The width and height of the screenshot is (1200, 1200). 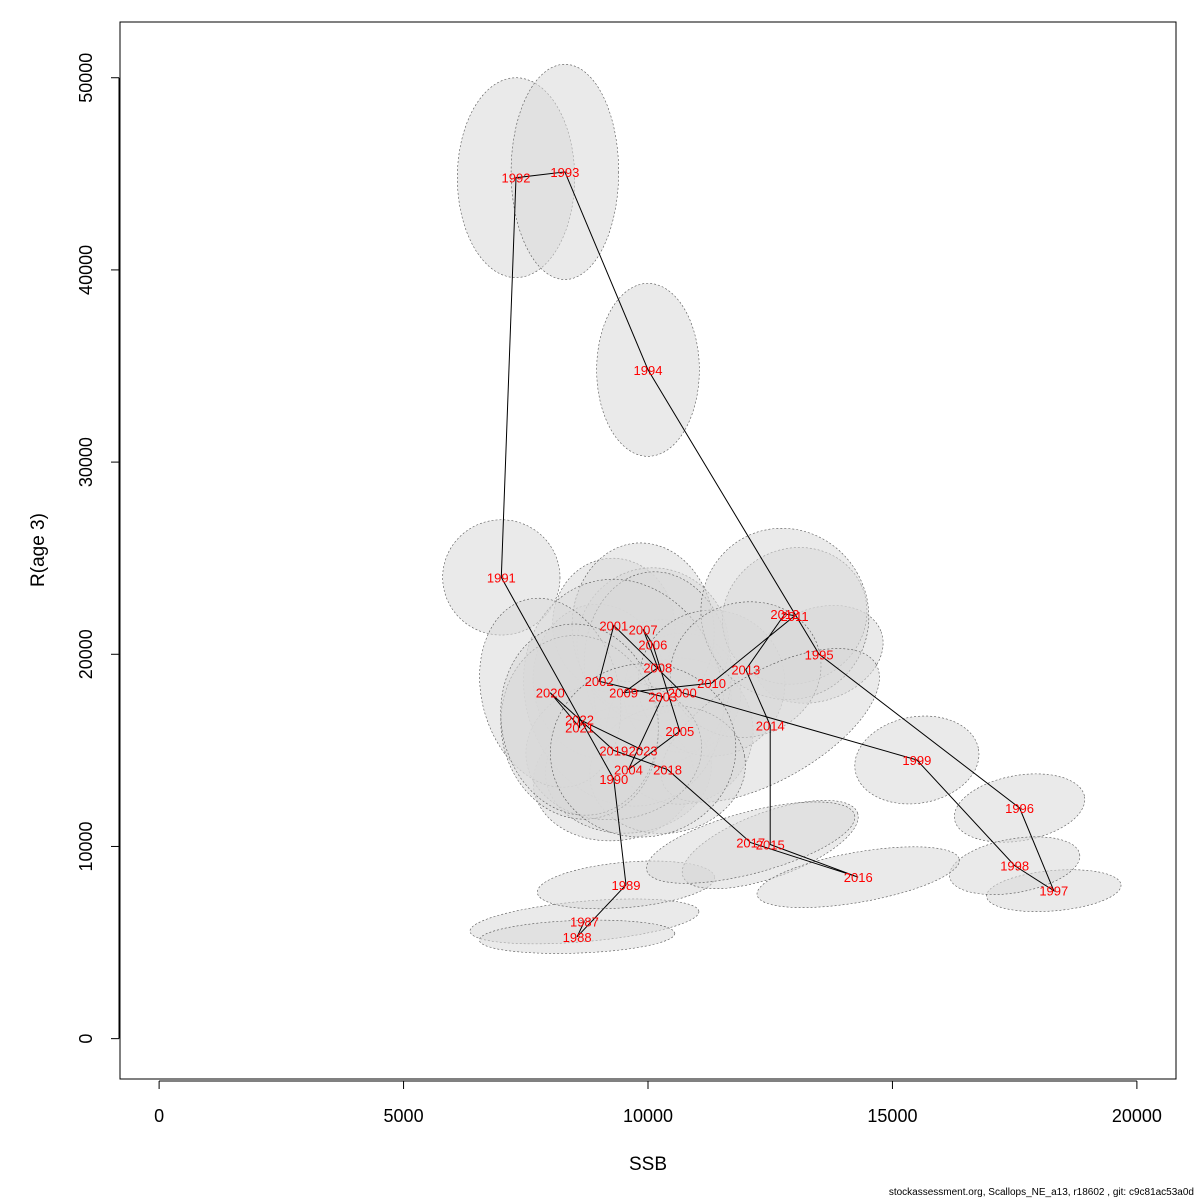 What do you see at coordinates (577, 937) in the screenshot?
I see `year-label-1988: 1988` at bounding box center [577, 937].